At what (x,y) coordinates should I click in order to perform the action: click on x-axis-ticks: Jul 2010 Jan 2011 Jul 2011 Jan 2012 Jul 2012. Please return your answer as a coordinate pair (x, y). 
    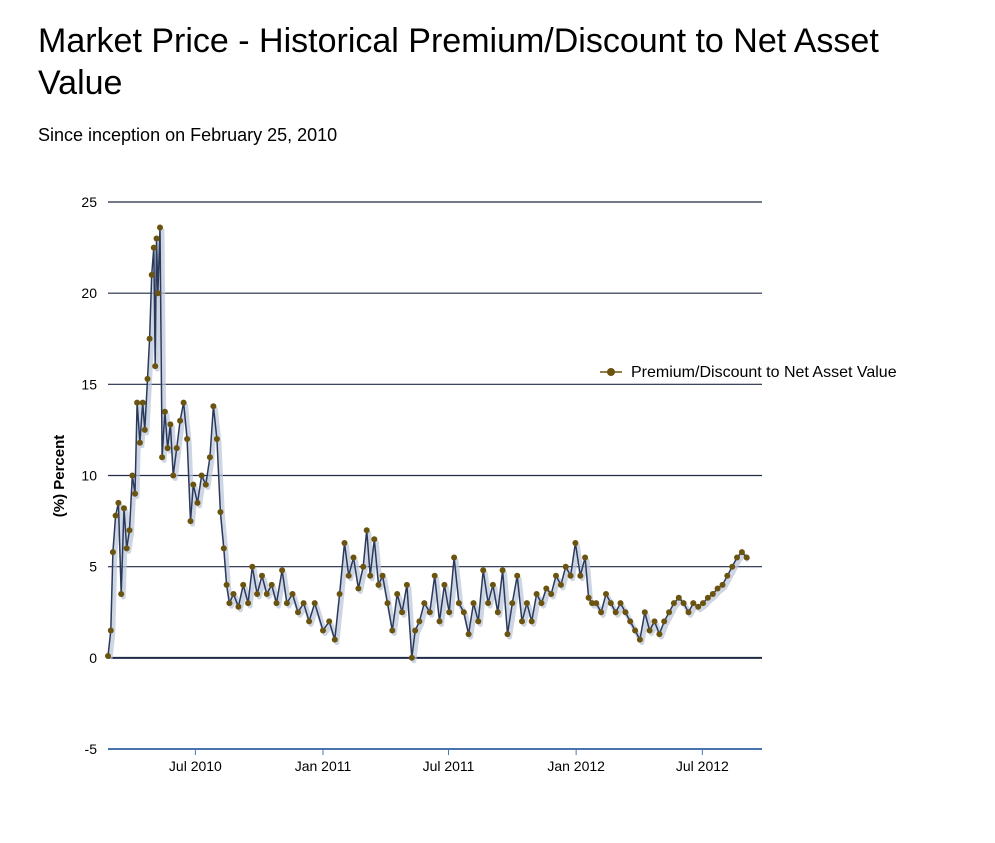
    Looking at the image, I should click on (449, 761).